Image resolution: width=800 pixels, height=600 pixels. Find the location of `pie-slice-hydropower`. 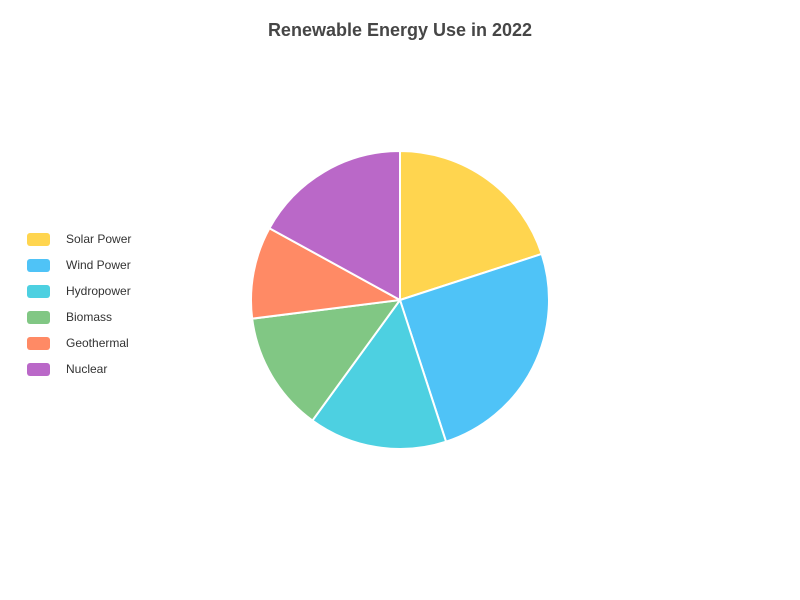

pie-slice-hydropower is located at coordinates (379, 374).